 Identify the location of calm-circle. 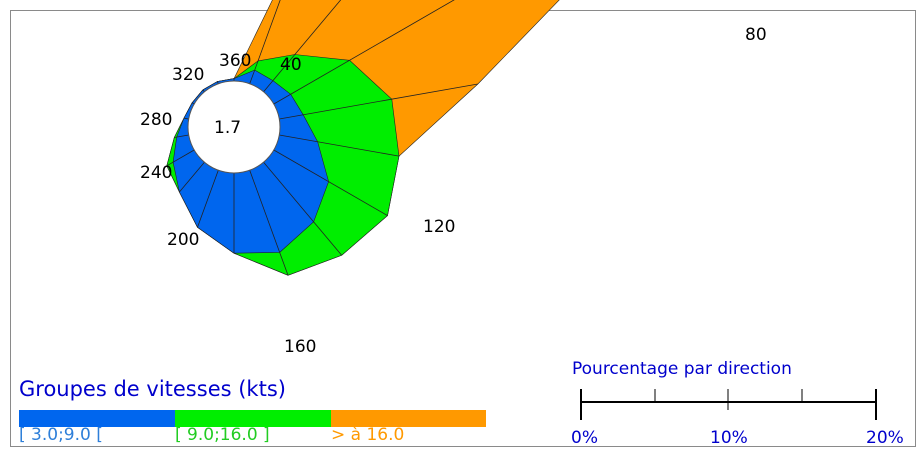
(234, 127).